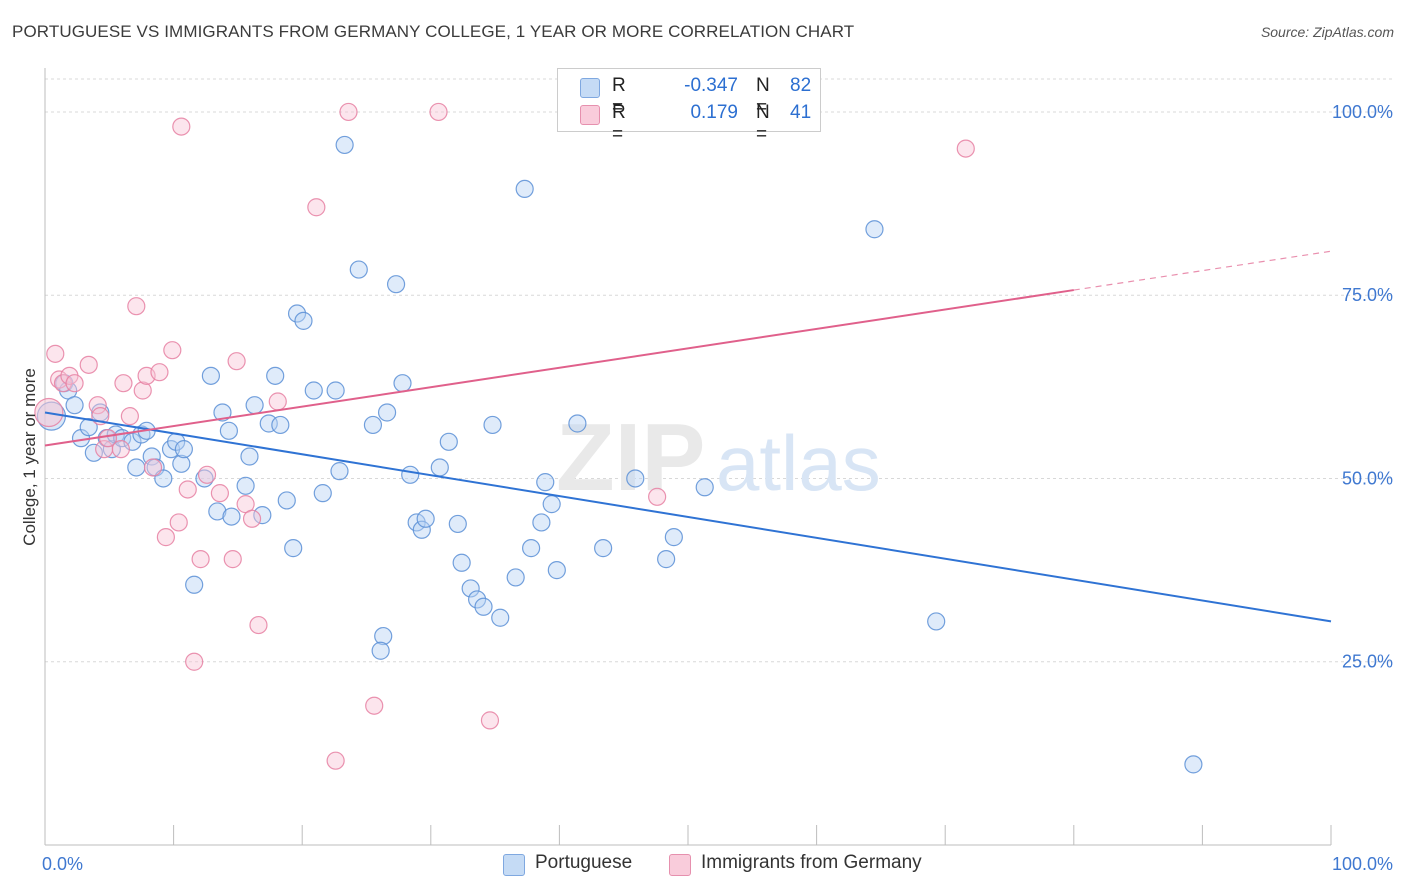 The width and height of the screenshot is (1406, 892). I want to click on watermark-zip: ZIP, so click(630, 457).